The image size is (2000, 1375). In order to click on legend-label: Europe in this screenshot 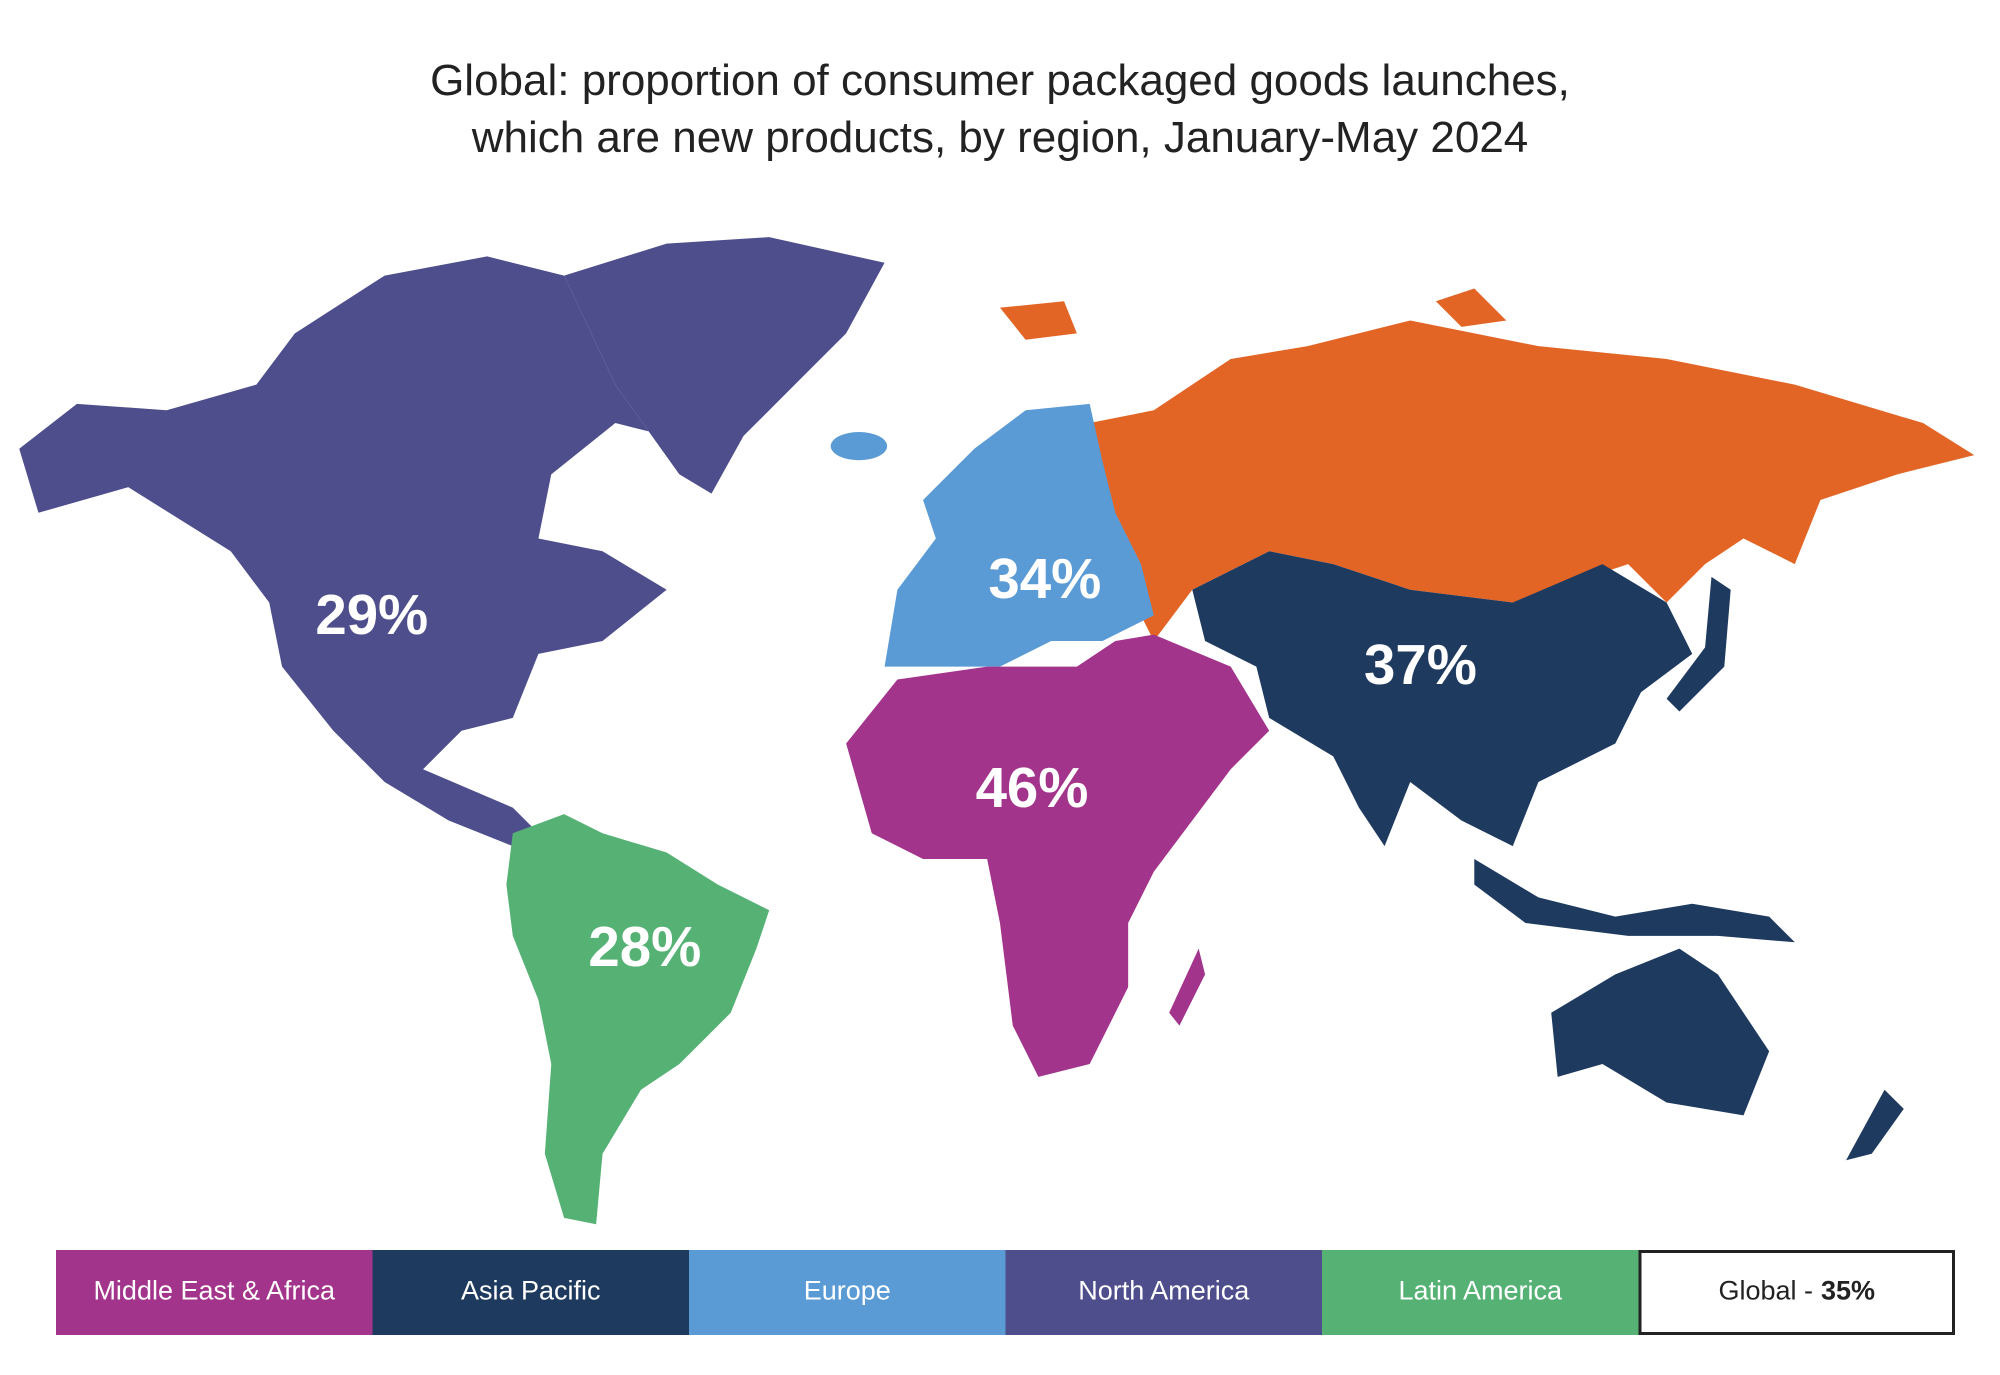, I will do `click(847, 1291)`.